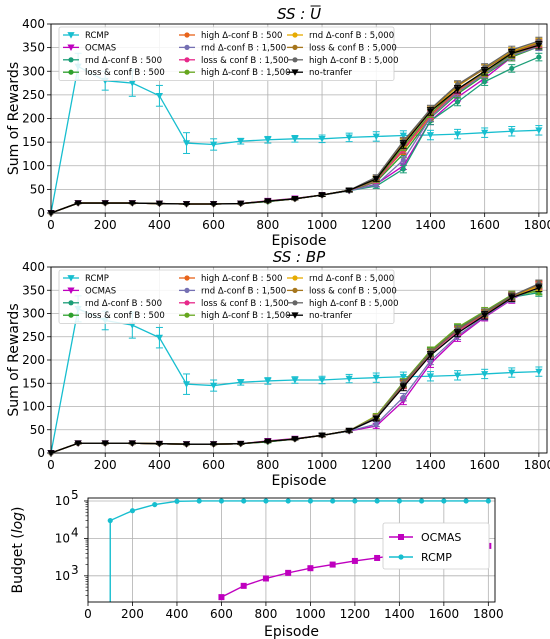 Image resolution: width=550 pixels, height=639 pixels. Describe the element at coordinates (62, 538) in the screenshot. I see `y-tick-label: 10` at that location.